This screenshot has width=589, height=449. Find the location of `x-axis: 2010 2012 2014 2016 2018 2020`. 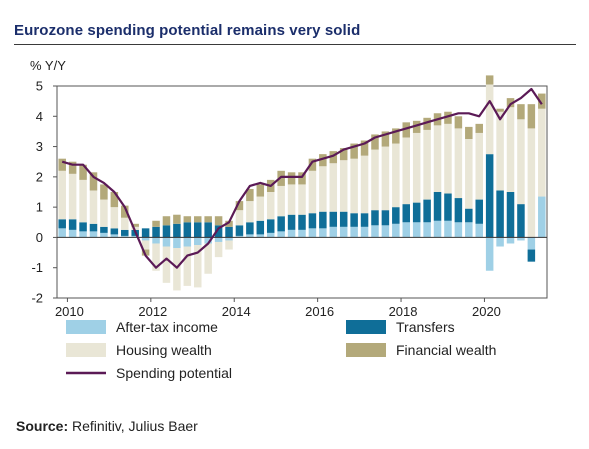

x-axis: 2010 2012 2014 2016 2018 2020 is located at coordinates (278, 308).